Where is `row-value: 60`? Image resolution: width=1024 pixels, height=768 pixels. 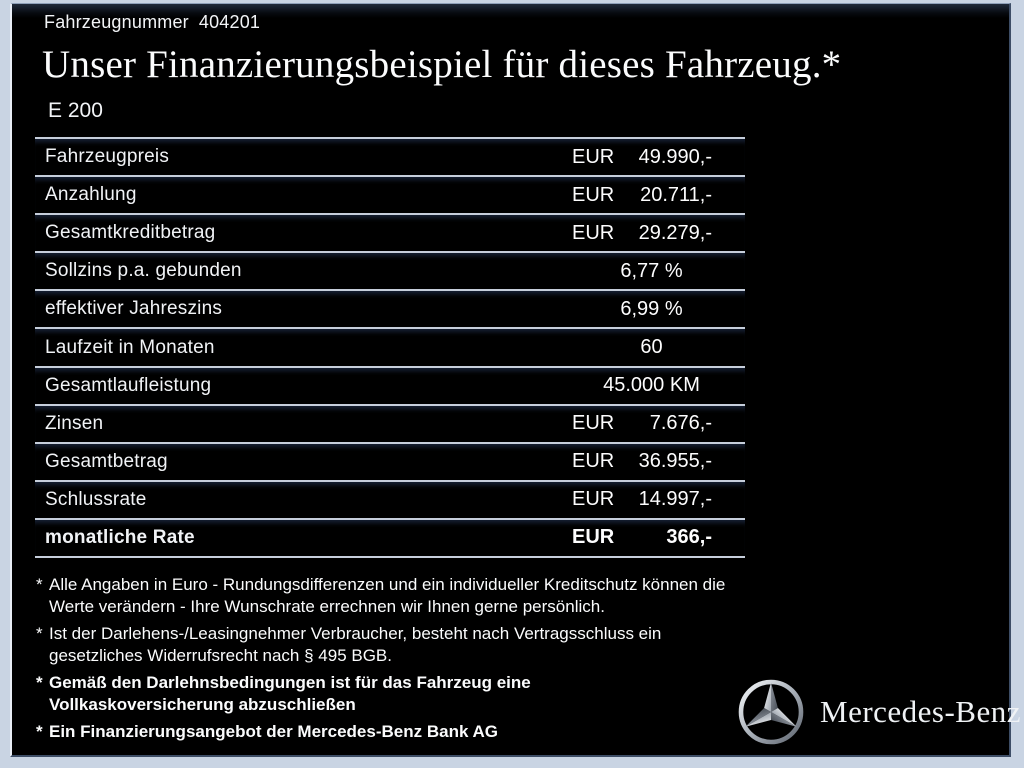 row-value: 60 is located at coordinates (658, 347).